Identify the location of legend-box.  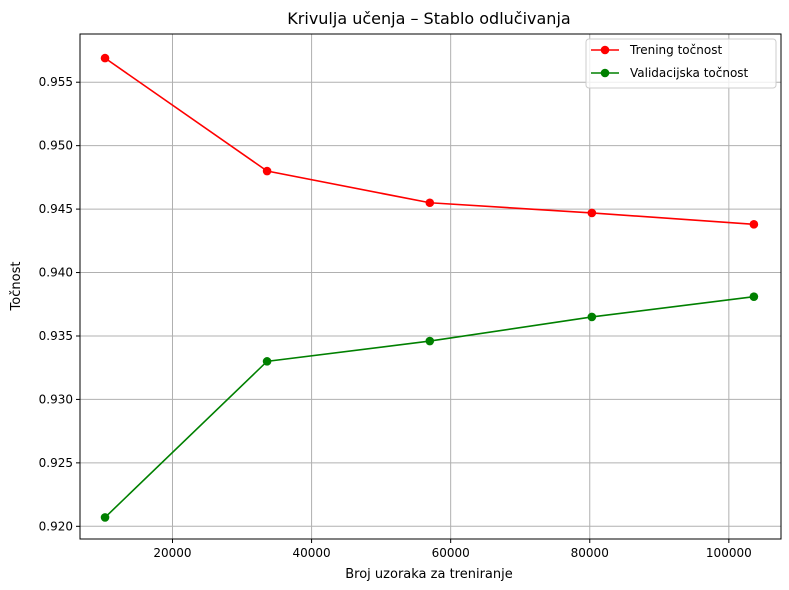
(681, 63).